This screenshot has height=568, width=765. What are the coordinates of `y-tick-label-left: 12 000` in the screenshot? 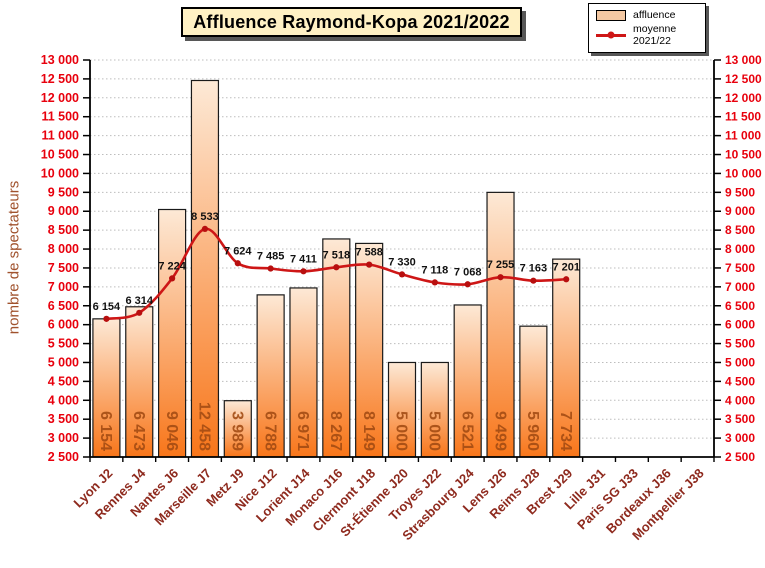 It's located at (60, 98).